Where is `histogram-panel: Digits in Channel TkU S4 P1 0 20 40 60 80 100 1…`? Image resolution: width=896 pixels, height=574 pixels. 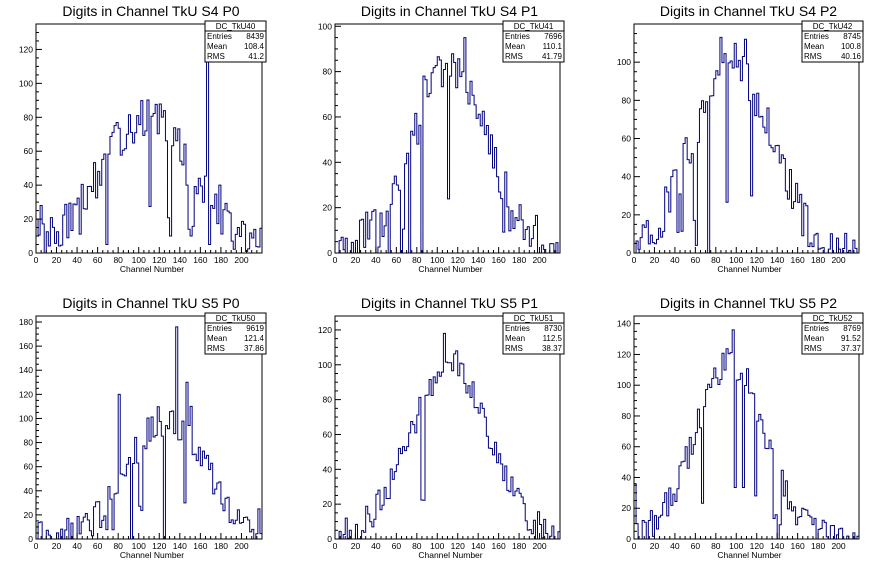
histogram-panel: Digits in Channel TkU S4 P1 0 20 40 60 80 100 1… is located at coordinates (441, 138).